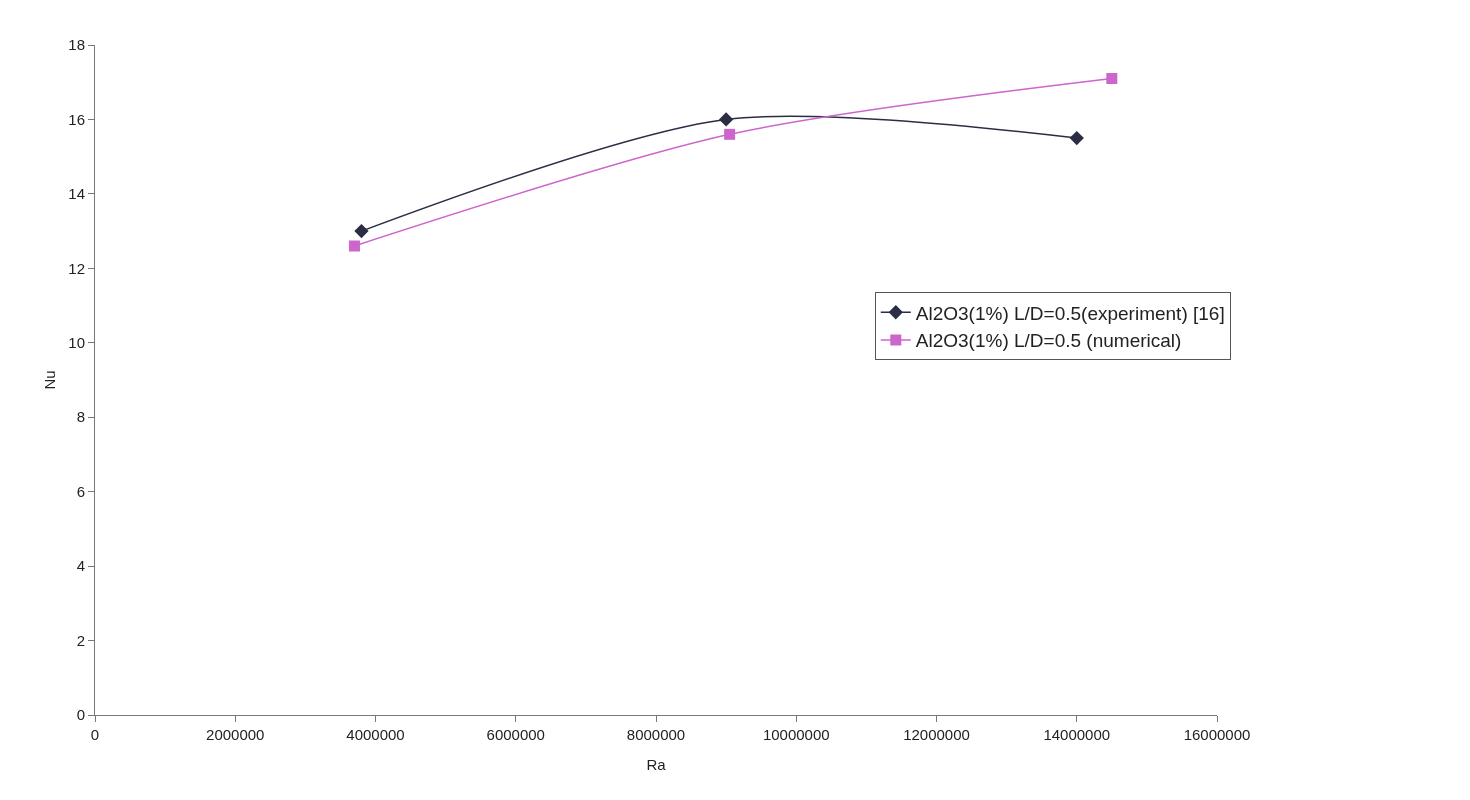 The height and width of the screenshot is (800, 1470). What do you see at coordinates (49, 380) in the screenshot?
I see `y-axis-title: Nu` at bounding box center [49, 380].